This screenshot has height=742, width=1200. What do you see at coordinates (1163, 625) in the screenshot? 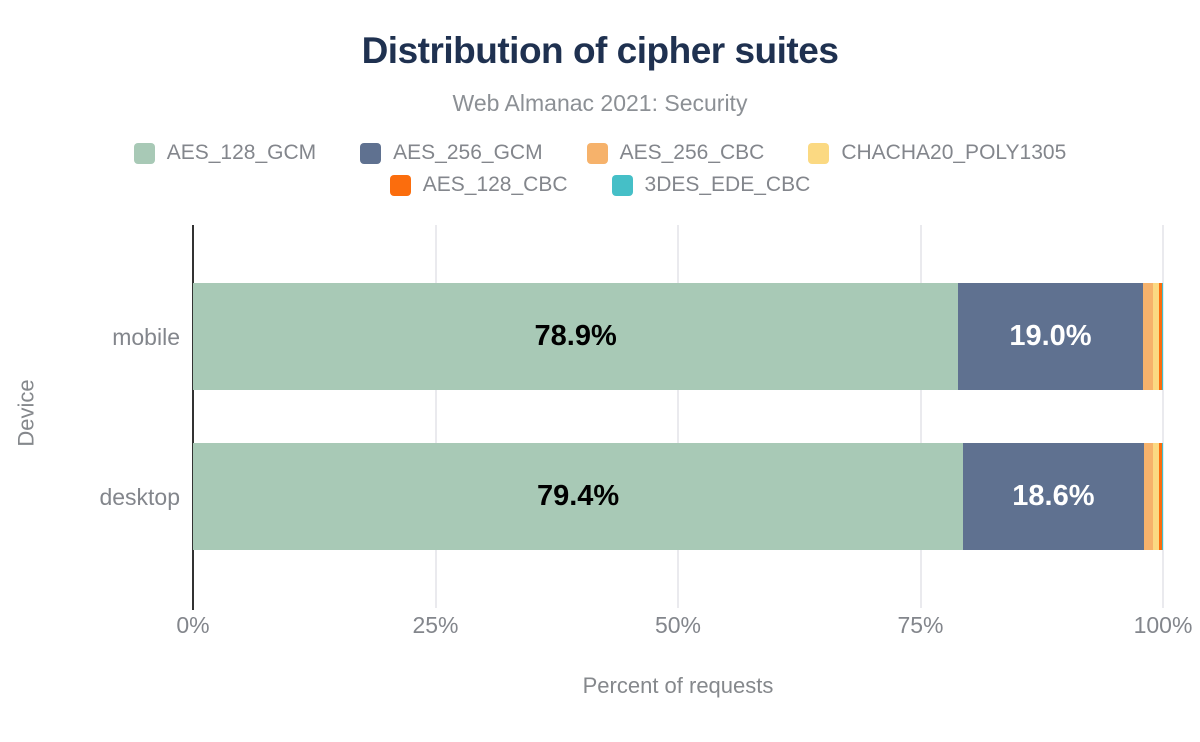
I see `x-tick-label: 100%` at bounding box center [1163, 625].